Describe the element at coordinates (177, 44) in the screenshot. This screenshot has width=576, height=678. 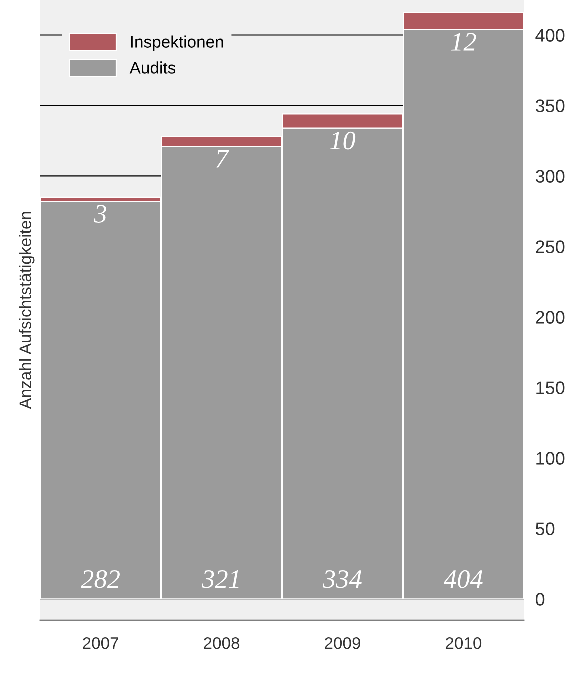
I see `legend-label: Inspektionen` at that location.